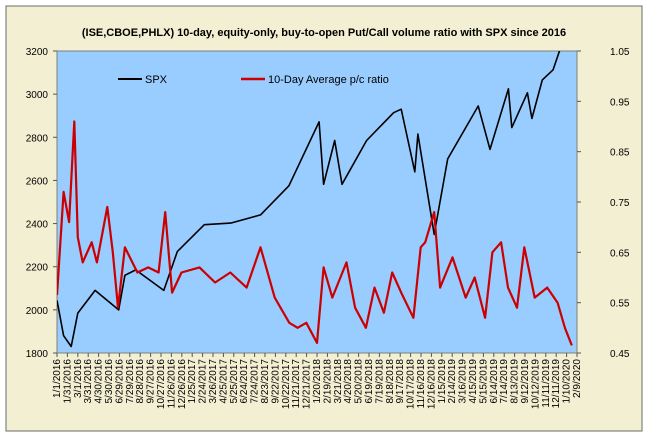 Image resolution: width=648 pixels, height=442 pixels. I want to click on x-tick-label: 4/20/2018, so click(348, 381).